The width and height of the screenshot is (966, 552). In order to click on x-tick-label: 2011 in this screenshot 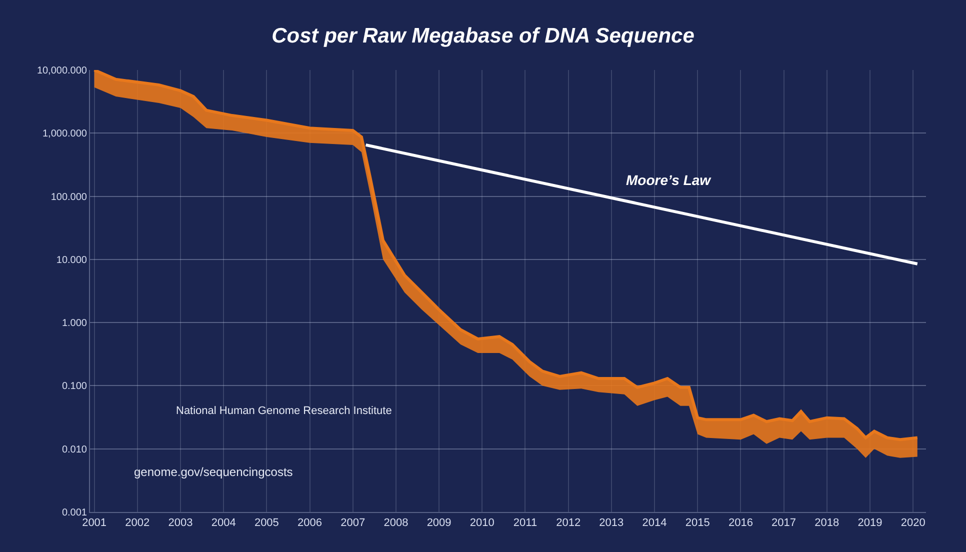, I will do `click(525, 523)`.